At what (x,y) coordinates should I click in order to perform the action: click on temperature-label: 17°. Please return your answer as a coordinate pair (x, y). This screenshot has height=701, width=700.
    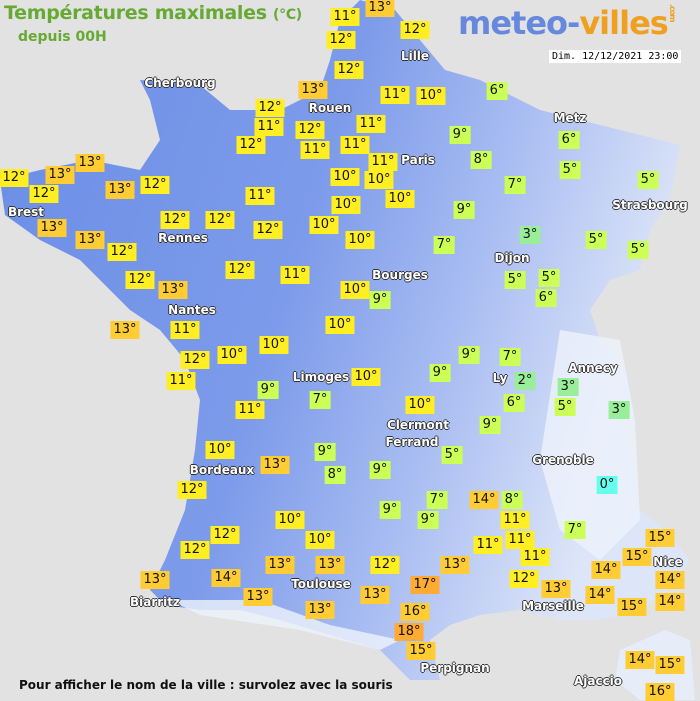
    Looking at the image, I should click on (425, 585).